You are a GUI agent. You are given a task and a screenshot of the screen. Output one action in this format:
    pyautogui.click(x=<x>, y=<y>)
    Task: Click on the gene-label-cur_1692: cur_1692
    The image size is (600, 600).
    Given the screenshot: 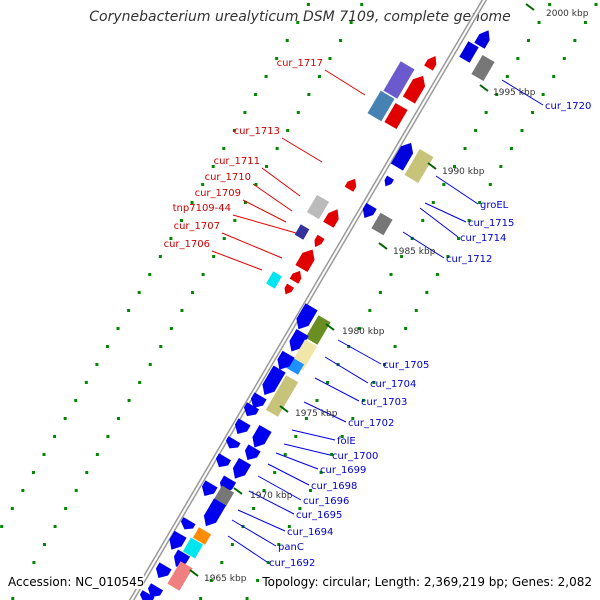 What is the action you would take?
    pyautogui.click(x=292, y=563)
    